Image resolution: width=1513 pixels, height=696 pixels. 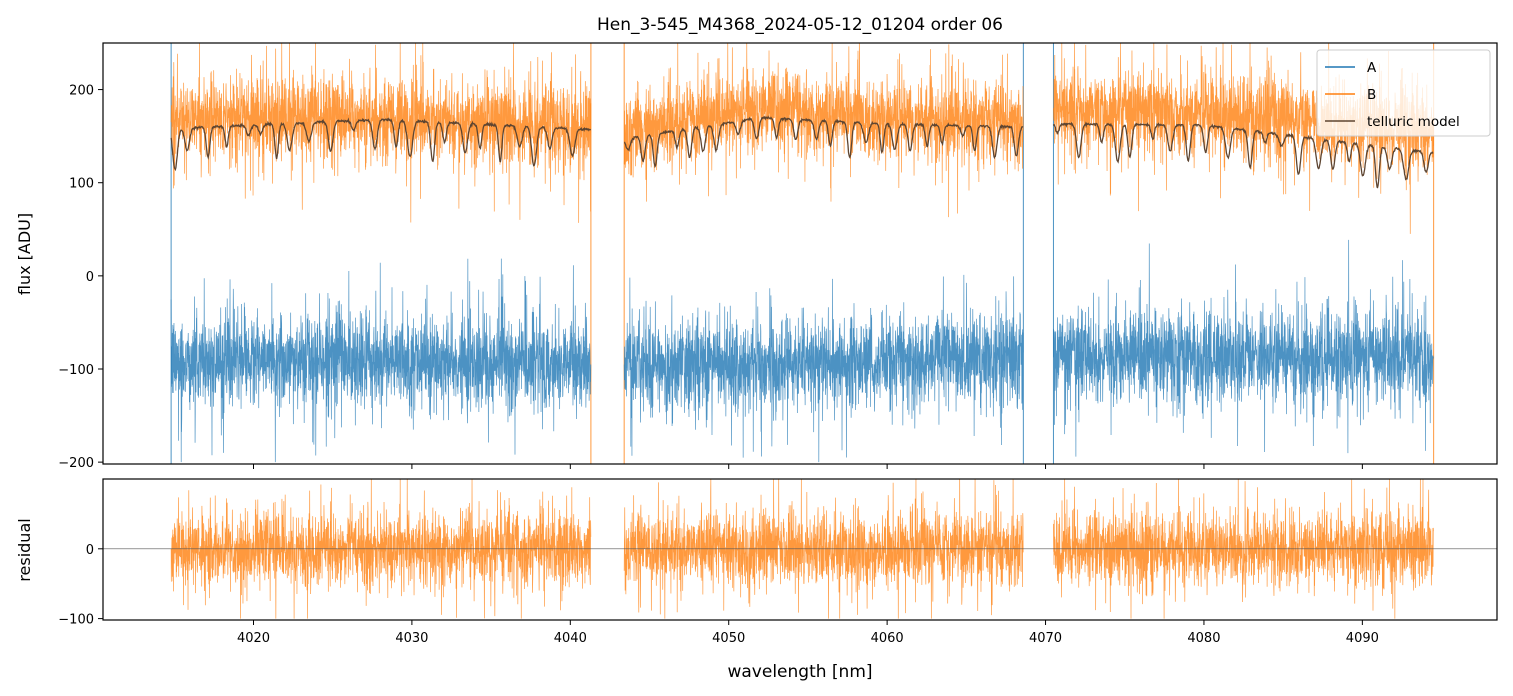 What do you see at coordinates (253, 638) in the screenshot?
I see `x-tick-label: 4020` at bounding box center [253, 638].